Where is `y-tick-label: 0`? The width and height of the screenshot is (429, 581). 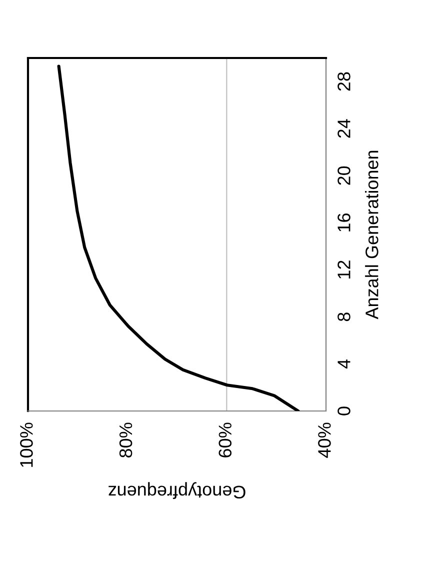 y-tick-label: 0 is located at coordinates (344, 411).